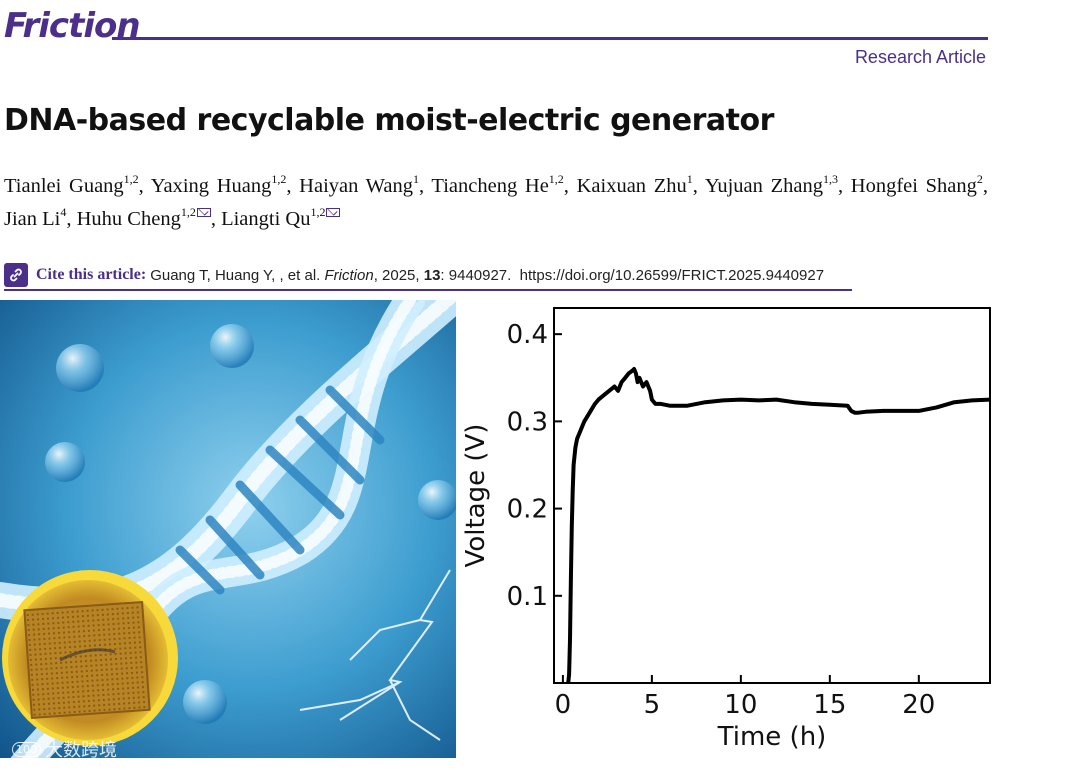  Describe the element at coordinates (829, 705) in the screenshot. I see `x-tick-label: 15` at that location.